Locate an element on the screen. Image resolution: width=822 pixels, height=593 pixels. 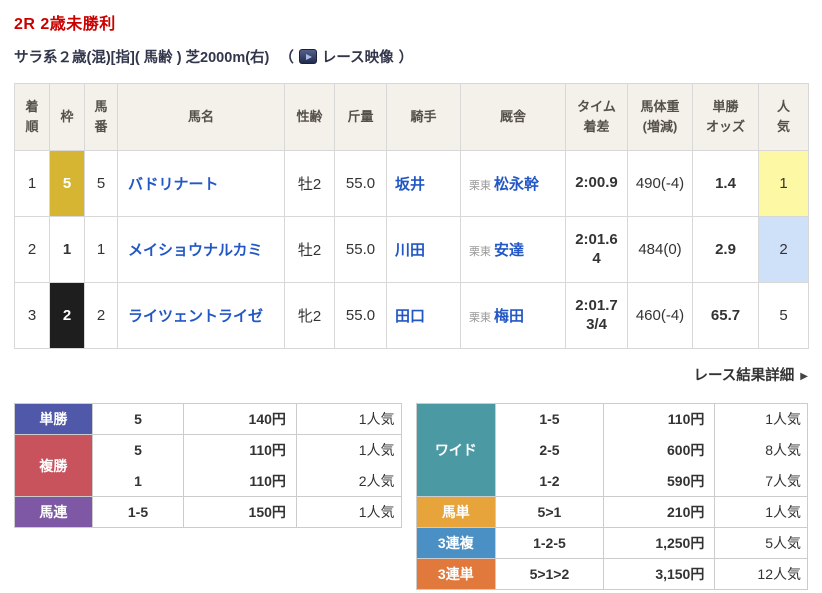
payout-popularity: 7人気 is located at coordinates (761, 481).